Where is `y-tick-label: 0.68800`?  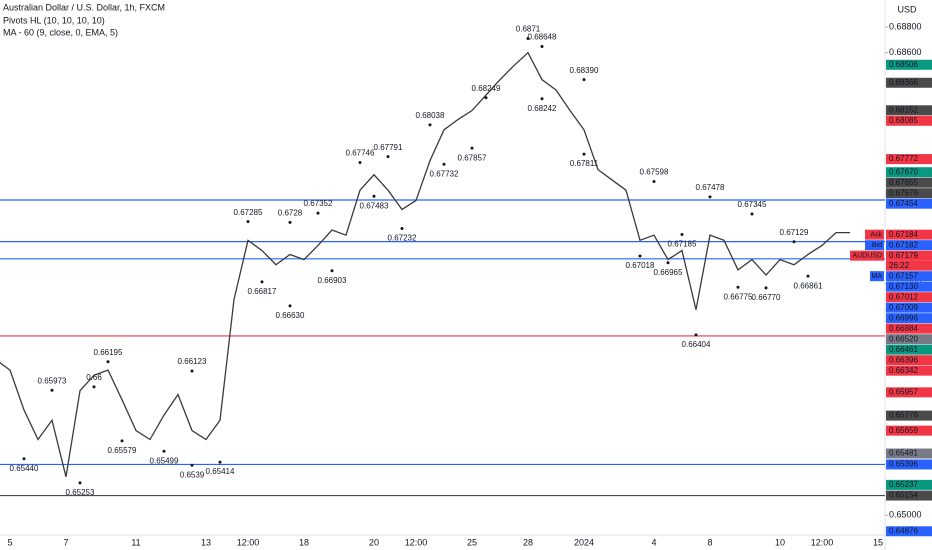
y-tick-label: 0.68800 is located at coordinates (905, 26).